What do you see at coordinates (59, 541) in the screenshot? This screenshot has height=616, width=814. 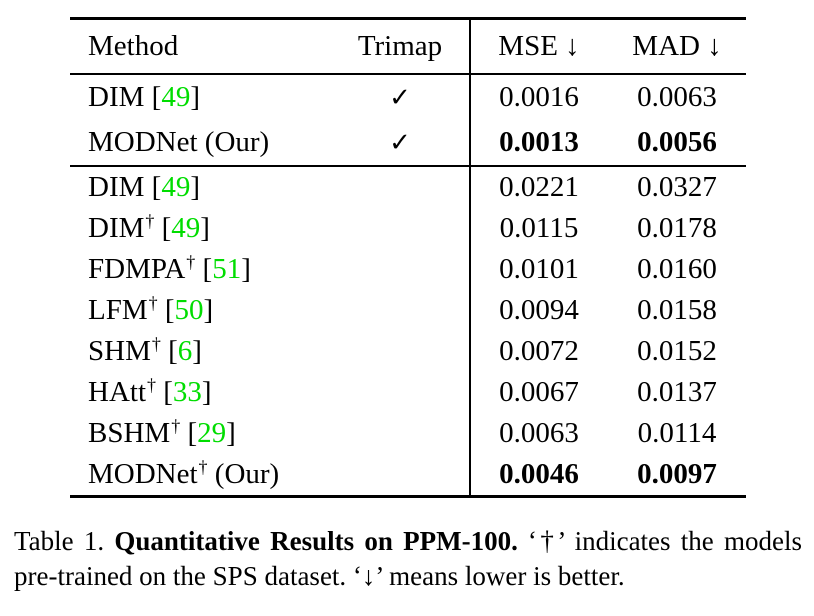 I see `caption-label: Table 1.` at bounding box center [59, 541].